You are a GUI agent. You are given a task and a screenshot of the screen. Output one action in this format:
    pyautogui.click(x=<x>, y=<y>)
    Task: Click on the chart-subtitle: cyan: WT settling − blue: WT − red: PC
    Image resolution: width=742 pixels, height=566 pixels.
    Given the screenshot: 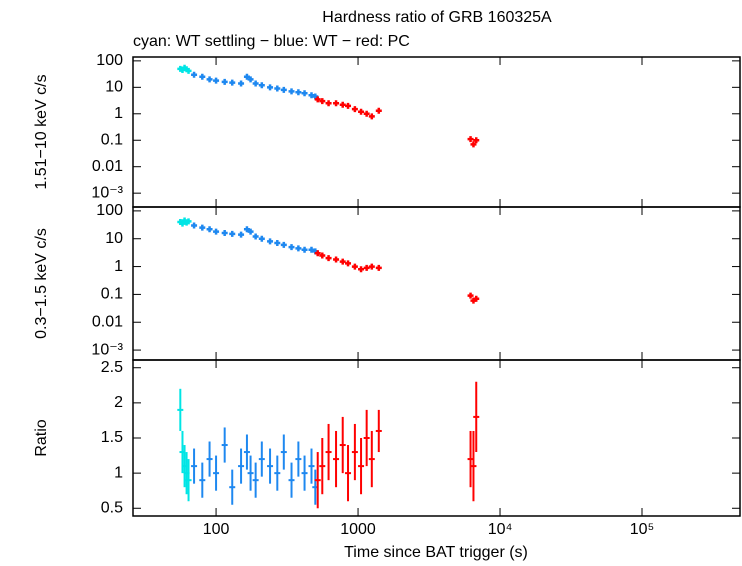 What is the action you would take?
    pyautogui.click(x=271, y=41)
    